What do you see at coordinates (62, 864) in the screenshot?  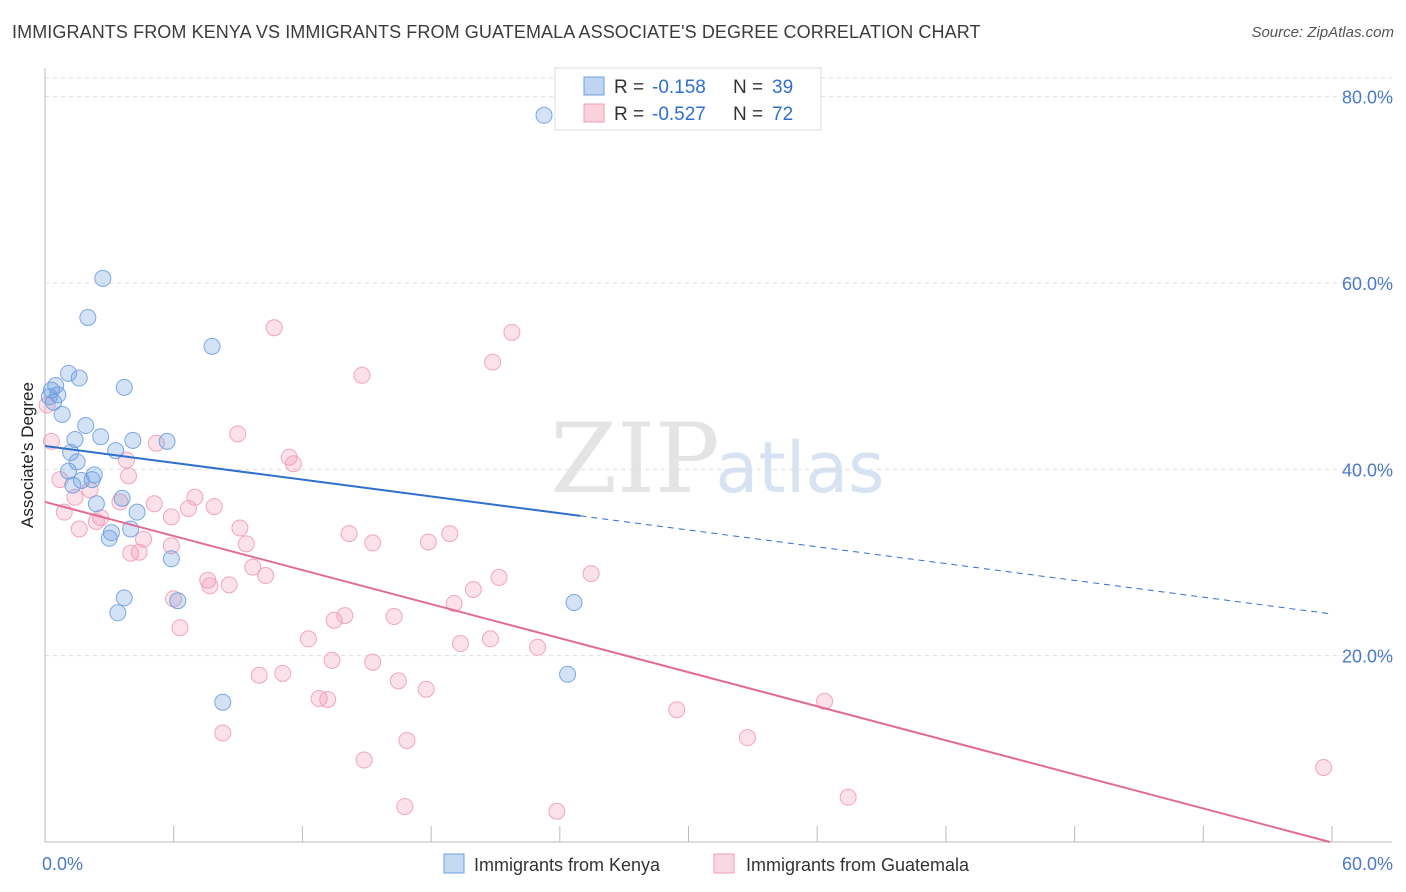 I see `x-tick-label-min: 0.0%` at bounding box center [62, 864].